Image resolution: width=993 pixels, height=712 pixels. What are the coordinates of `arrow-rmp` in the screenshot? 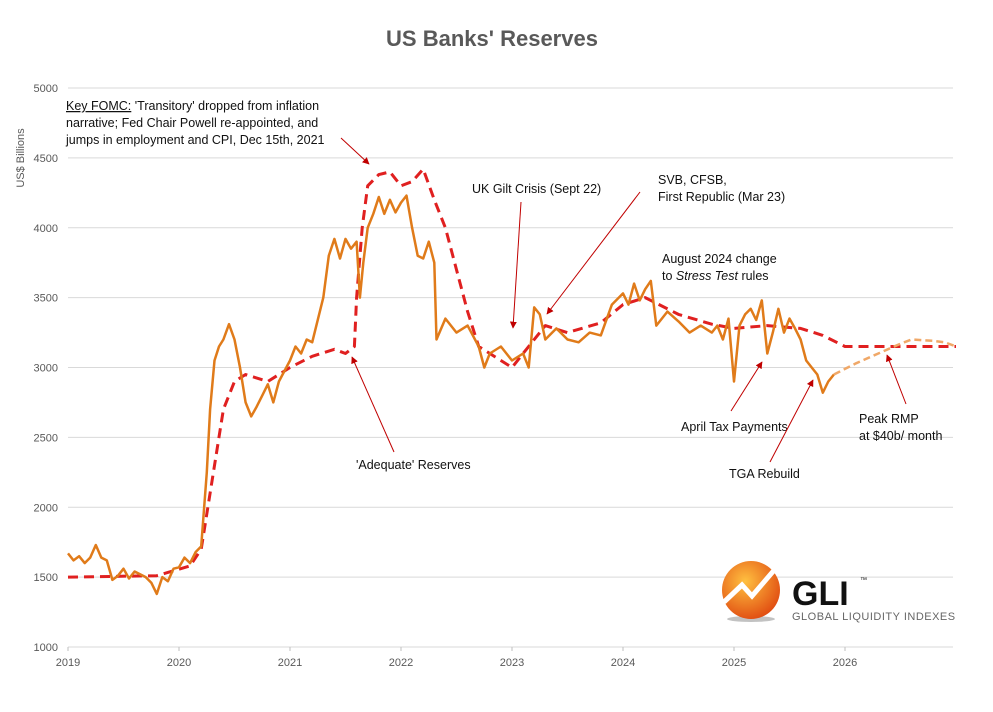 It's located at (896, 379).